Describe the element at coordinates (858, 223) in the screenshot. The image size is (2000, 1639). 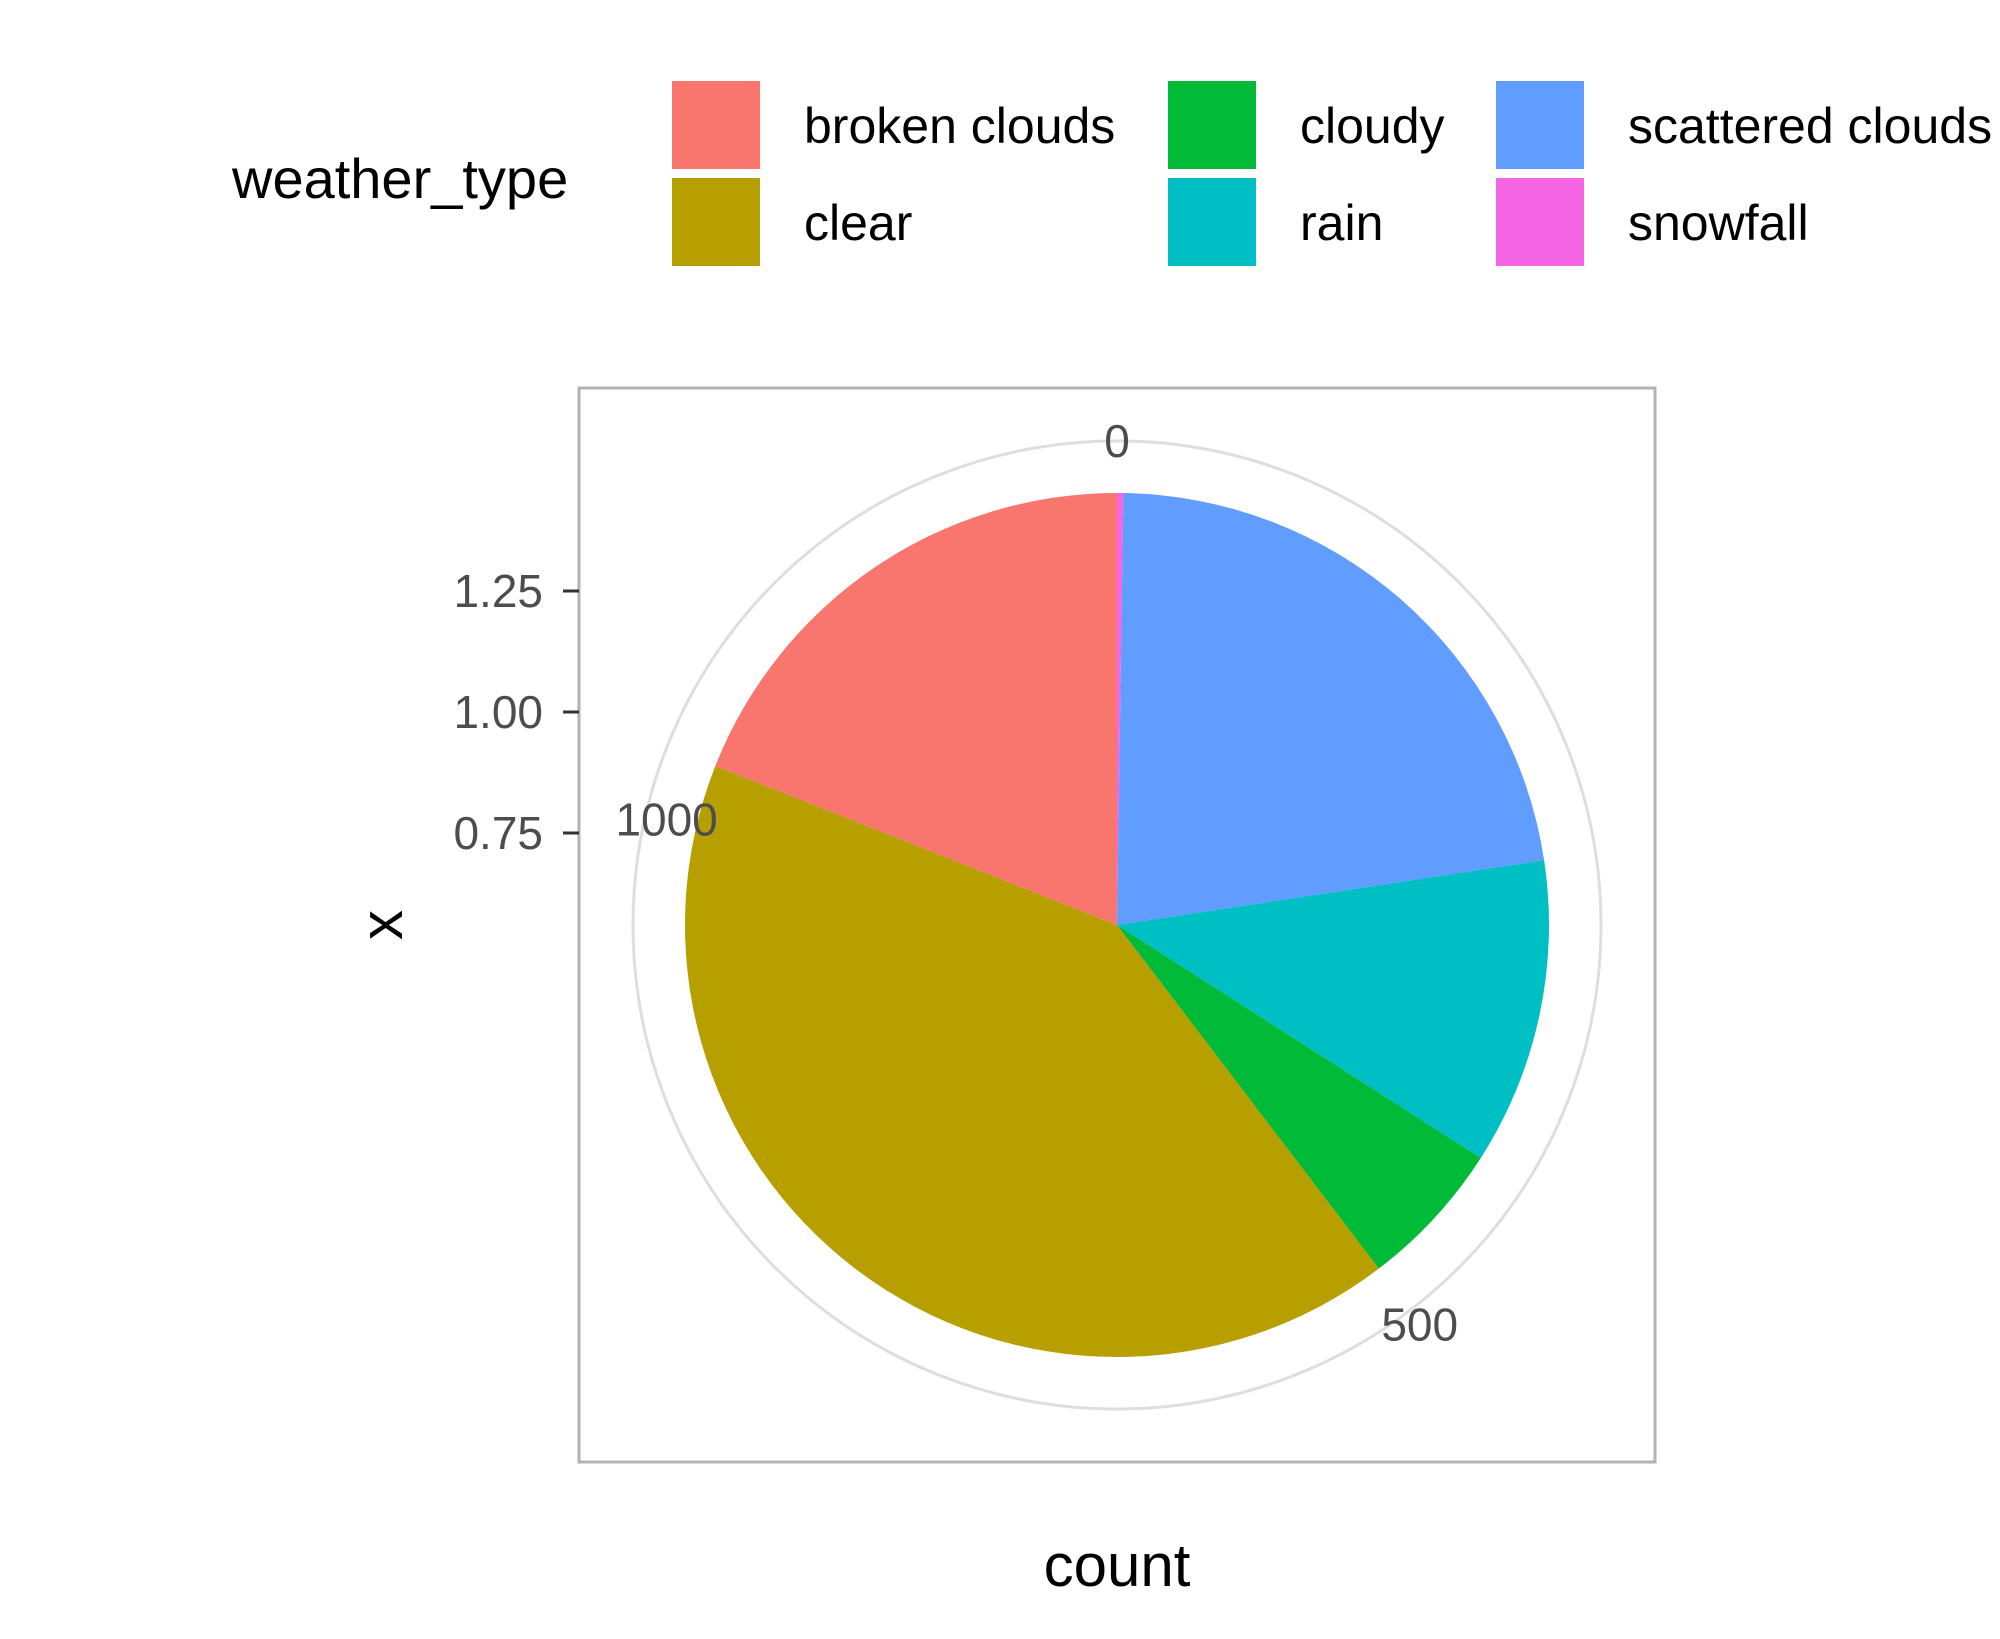
I see `legend-label-clear: clear` at that location.